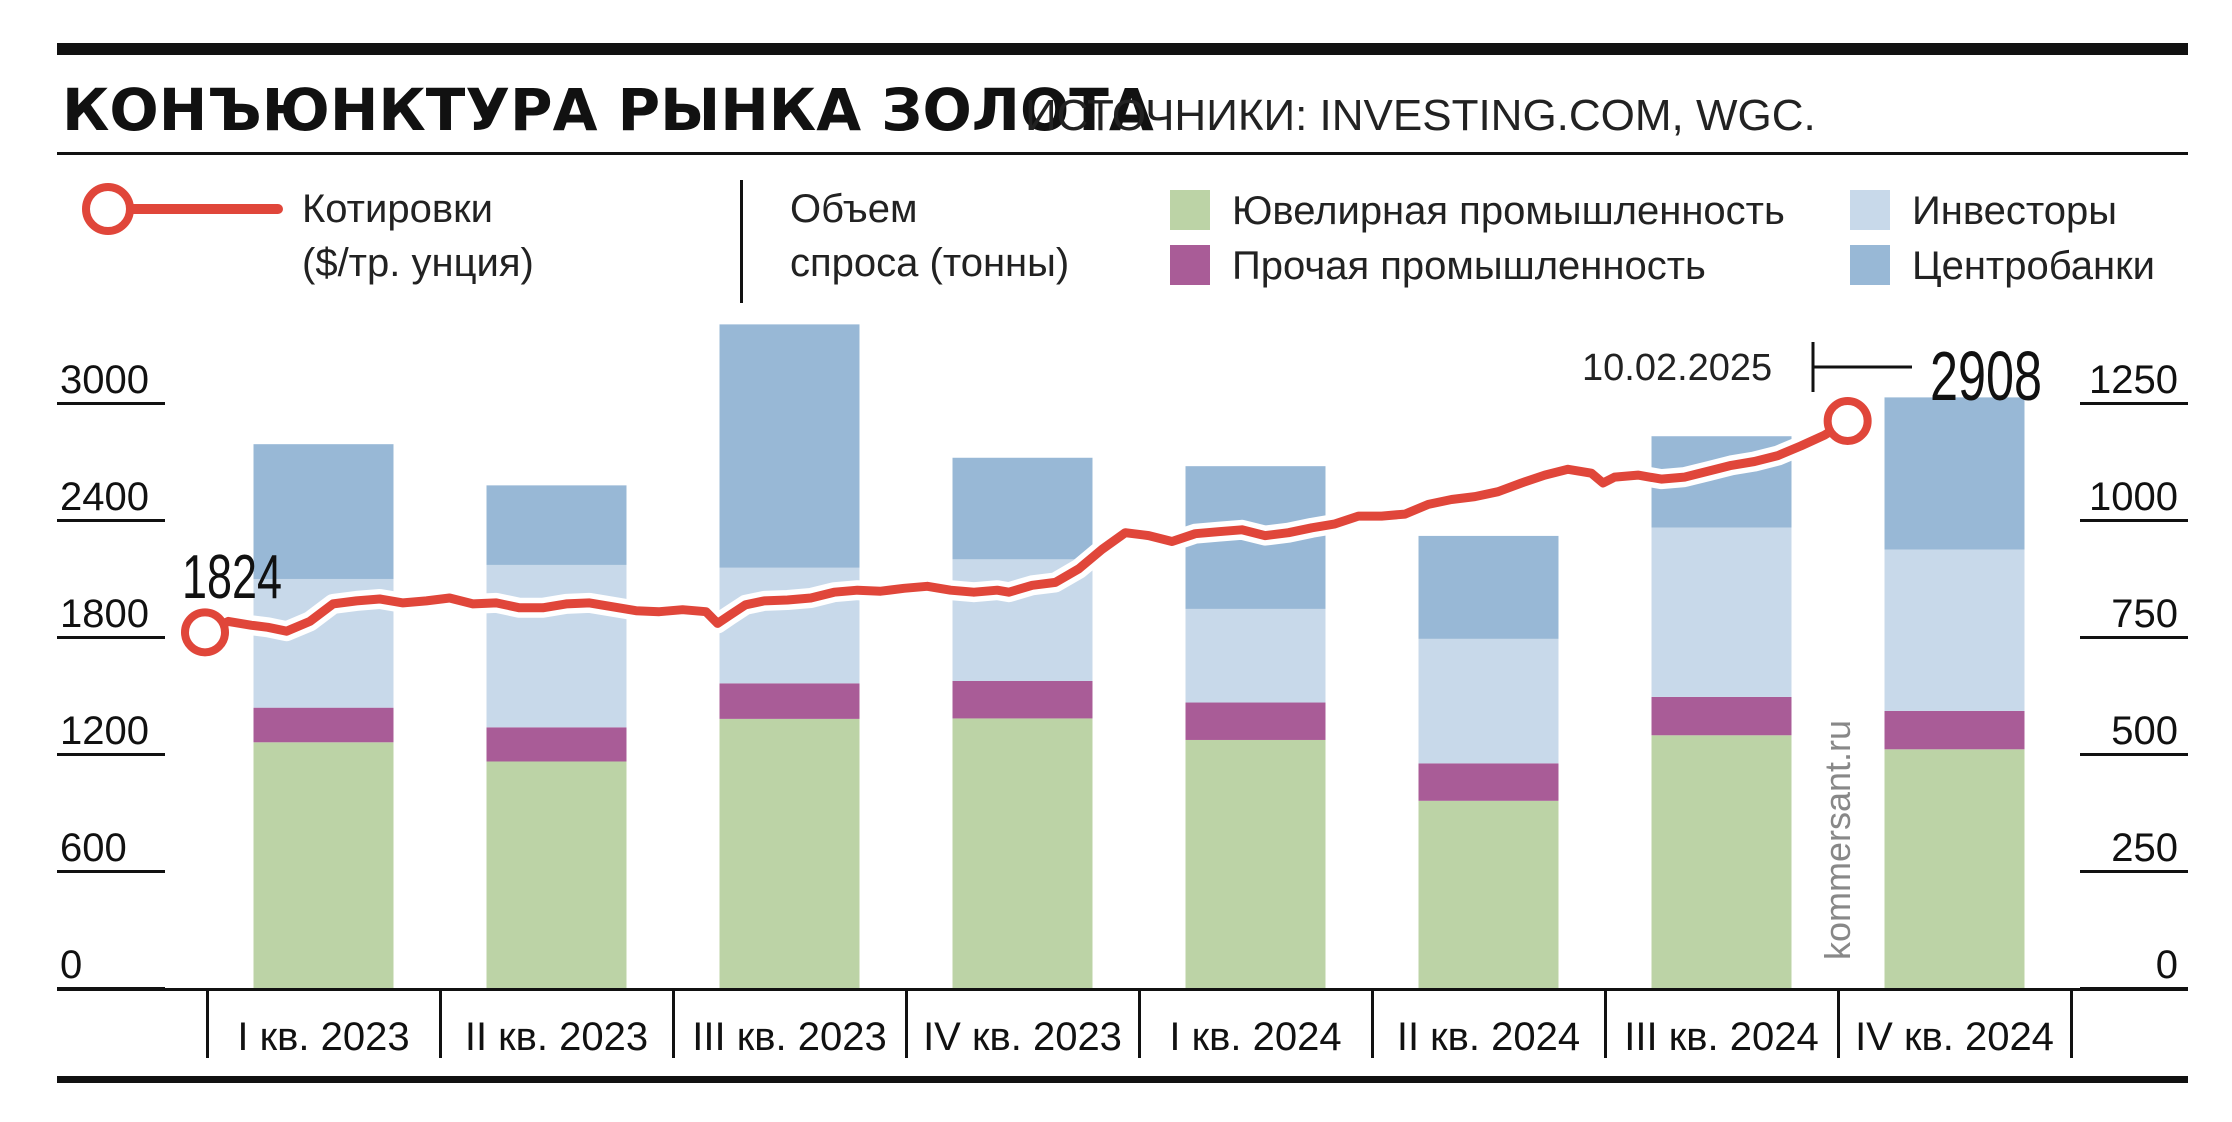 Image resolution: width=2232 pixels, height=1122 pixels. I want to click on x-tick-label: I кв. 2023, so click(323, 1037).